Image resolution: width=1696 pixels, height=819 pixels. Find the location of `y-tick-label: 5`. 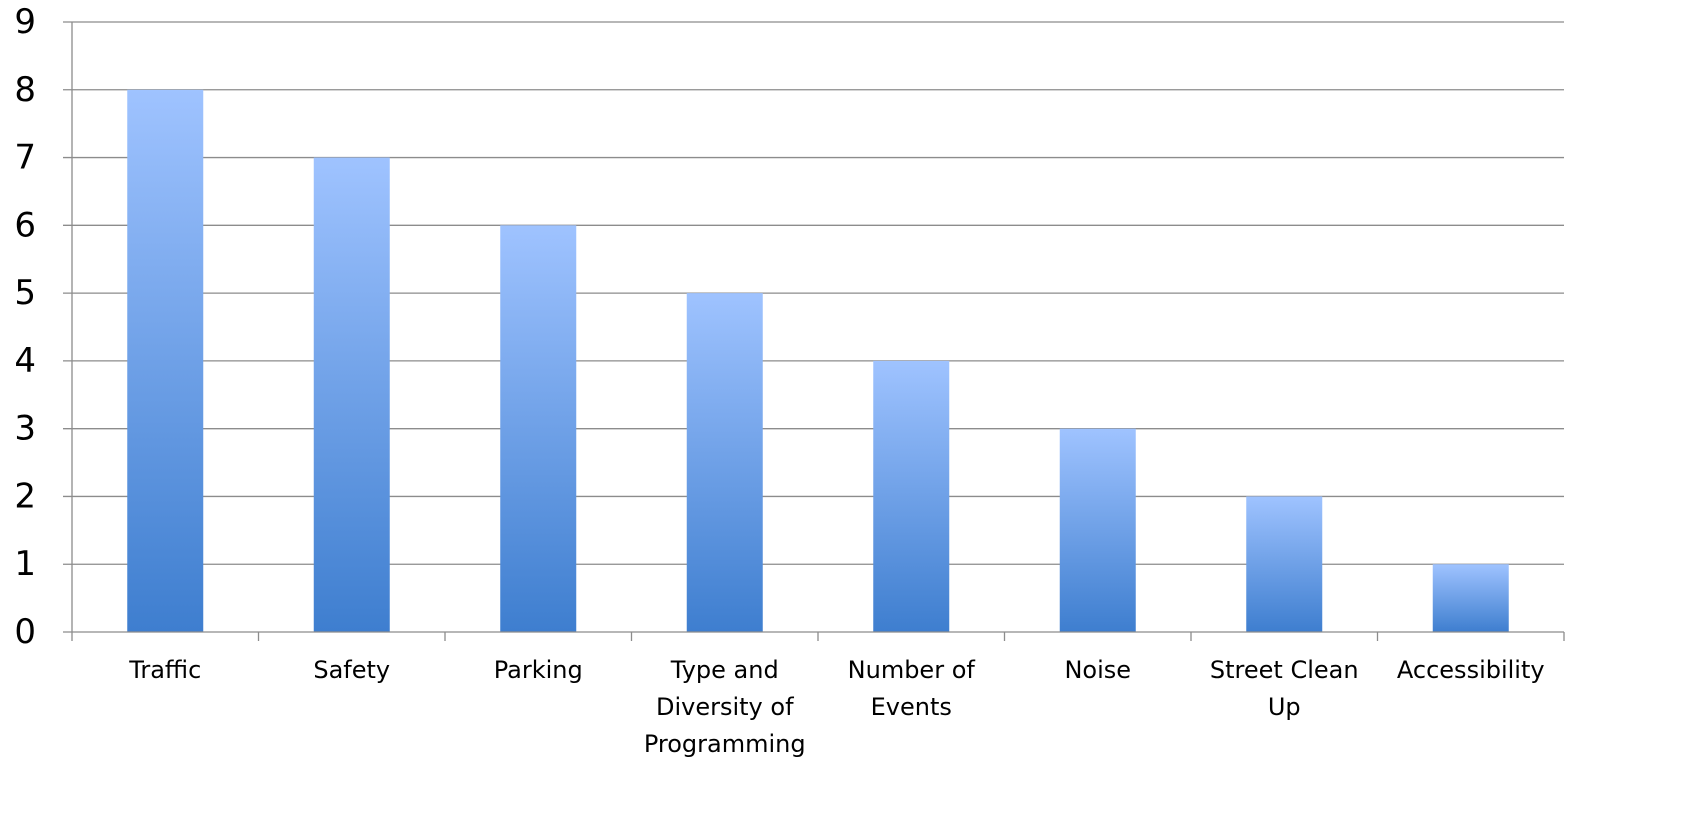

y-tick-label: 5 is located at coordinates (25, 293).